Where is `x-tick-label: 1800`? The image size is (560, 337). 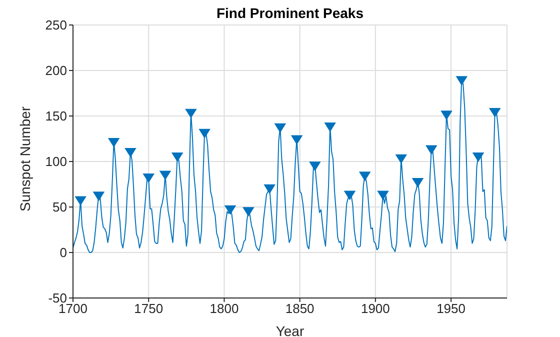
x-tick-label: 1800 is located at coordinates (224, 308).